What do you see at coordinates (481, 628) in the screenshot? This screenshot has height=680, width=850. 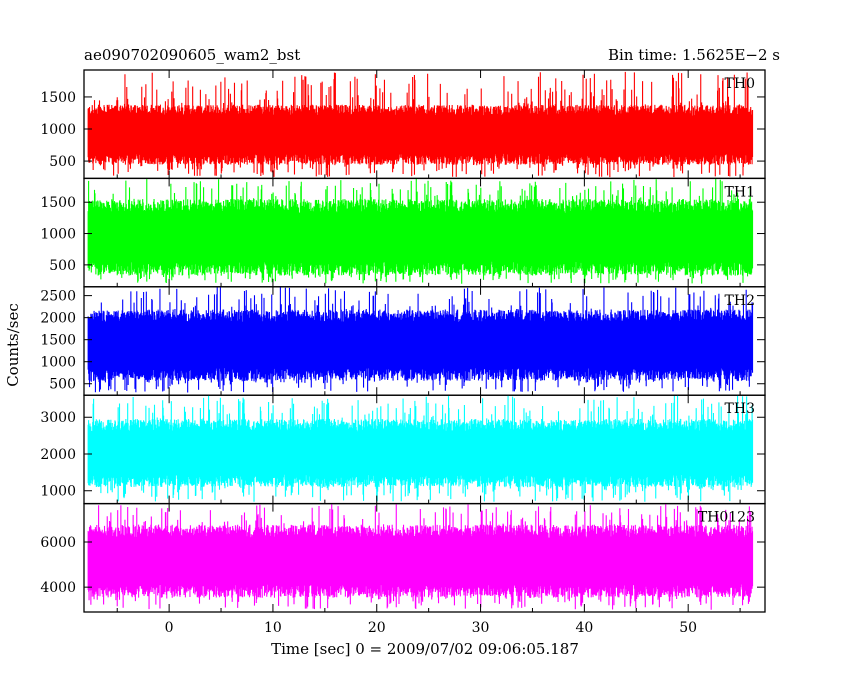 I see `x-tick-label: 30` at bounding box center [481, 628].